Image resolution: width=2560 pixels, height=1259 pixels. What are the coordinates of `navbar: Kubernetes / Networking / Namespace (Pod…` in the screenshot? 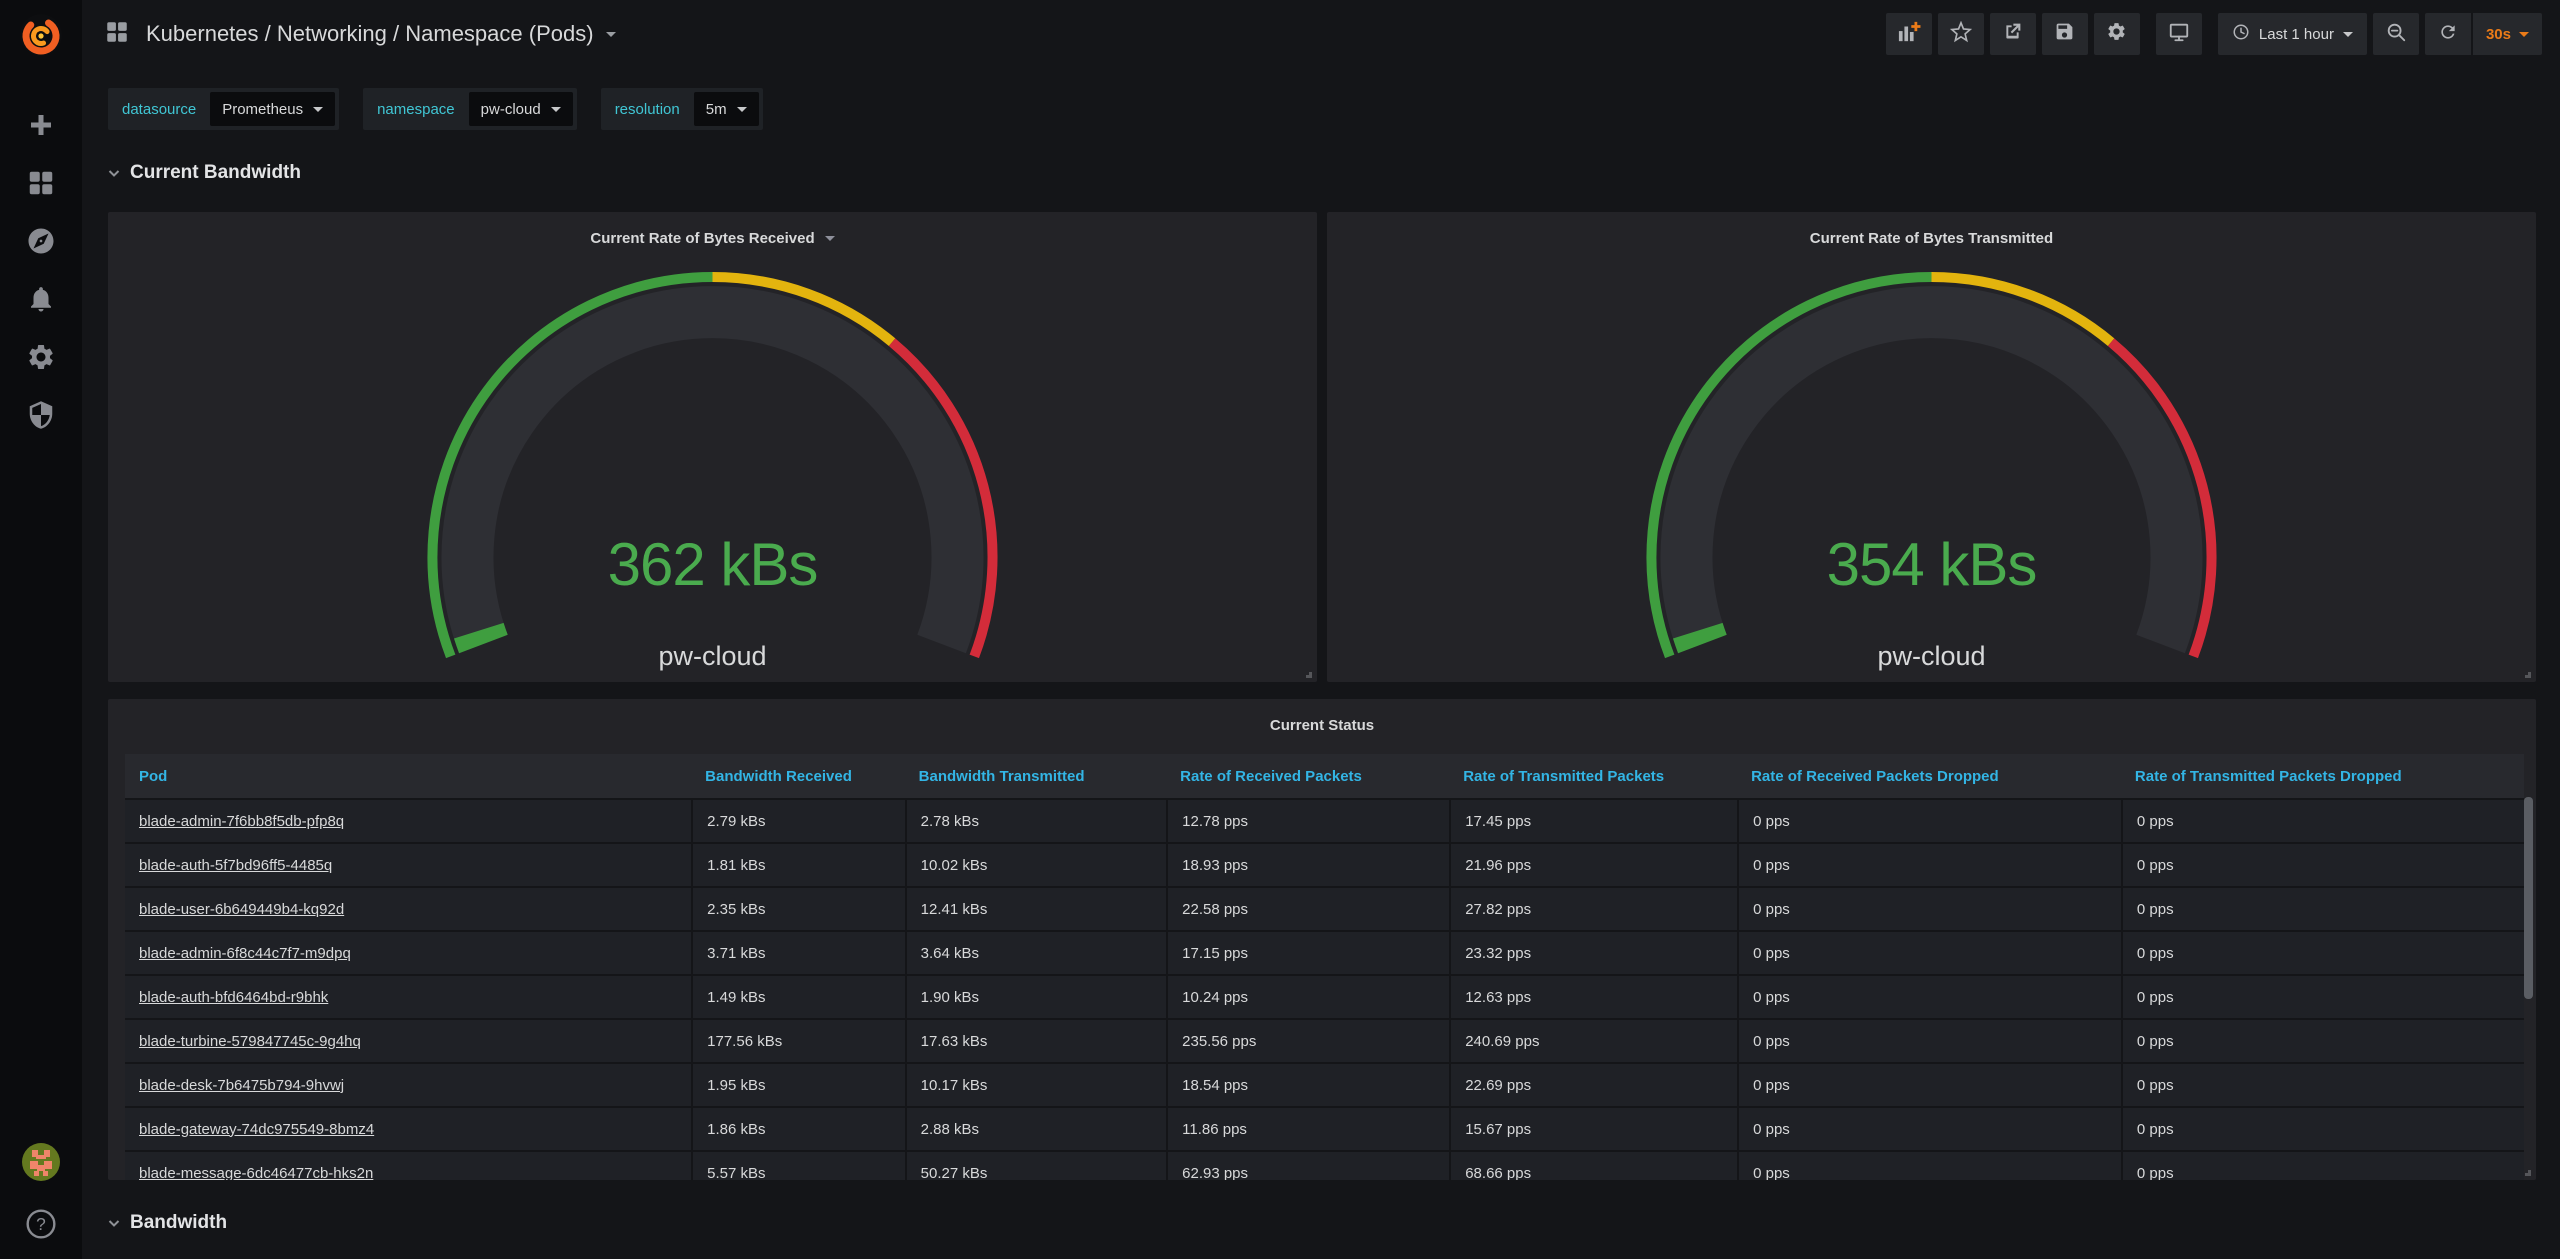 It's located at (1321, 34).